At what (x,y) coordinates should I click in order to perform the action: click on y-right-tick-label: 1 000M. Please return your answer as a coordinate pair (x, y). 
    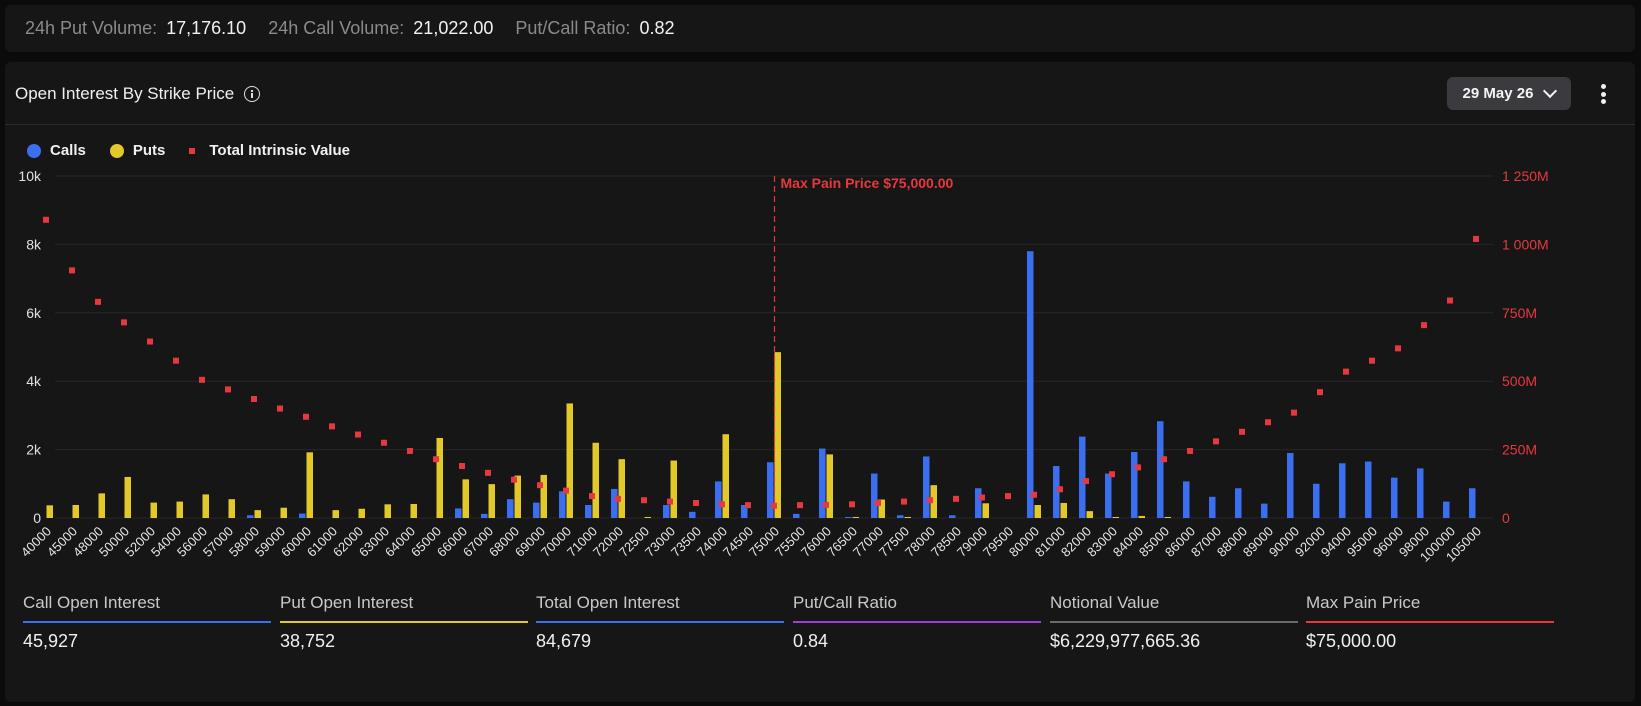
    Looking at the image, I should click on (1525, 244).